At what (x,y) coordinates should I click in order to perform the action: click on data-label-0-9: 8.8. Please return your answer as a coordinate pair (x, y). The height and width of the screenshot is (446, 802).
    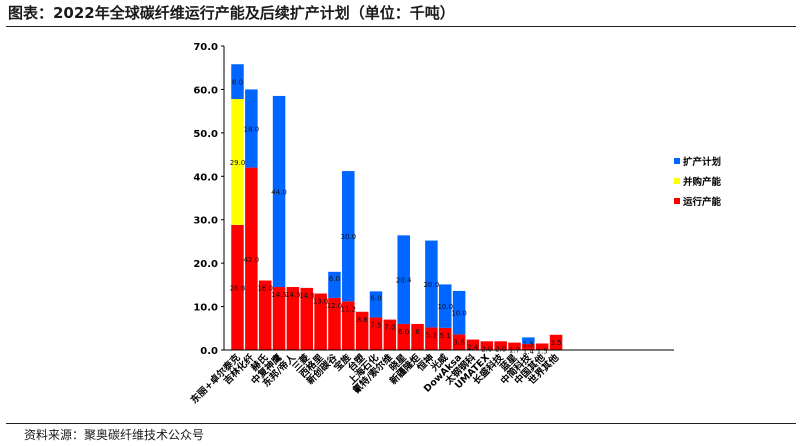
    Looking at the image, I should click on (362, 320).